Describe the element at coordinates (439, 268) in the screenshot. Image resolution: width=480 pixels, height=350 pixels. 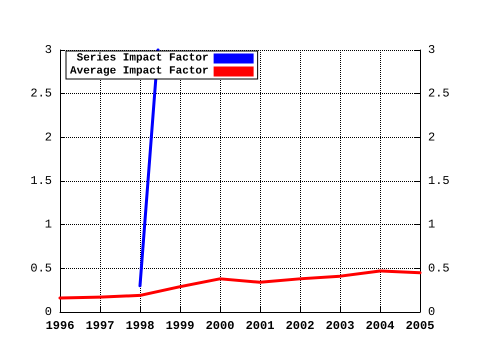
I see `y2-tick-label: 0.5` at that location.